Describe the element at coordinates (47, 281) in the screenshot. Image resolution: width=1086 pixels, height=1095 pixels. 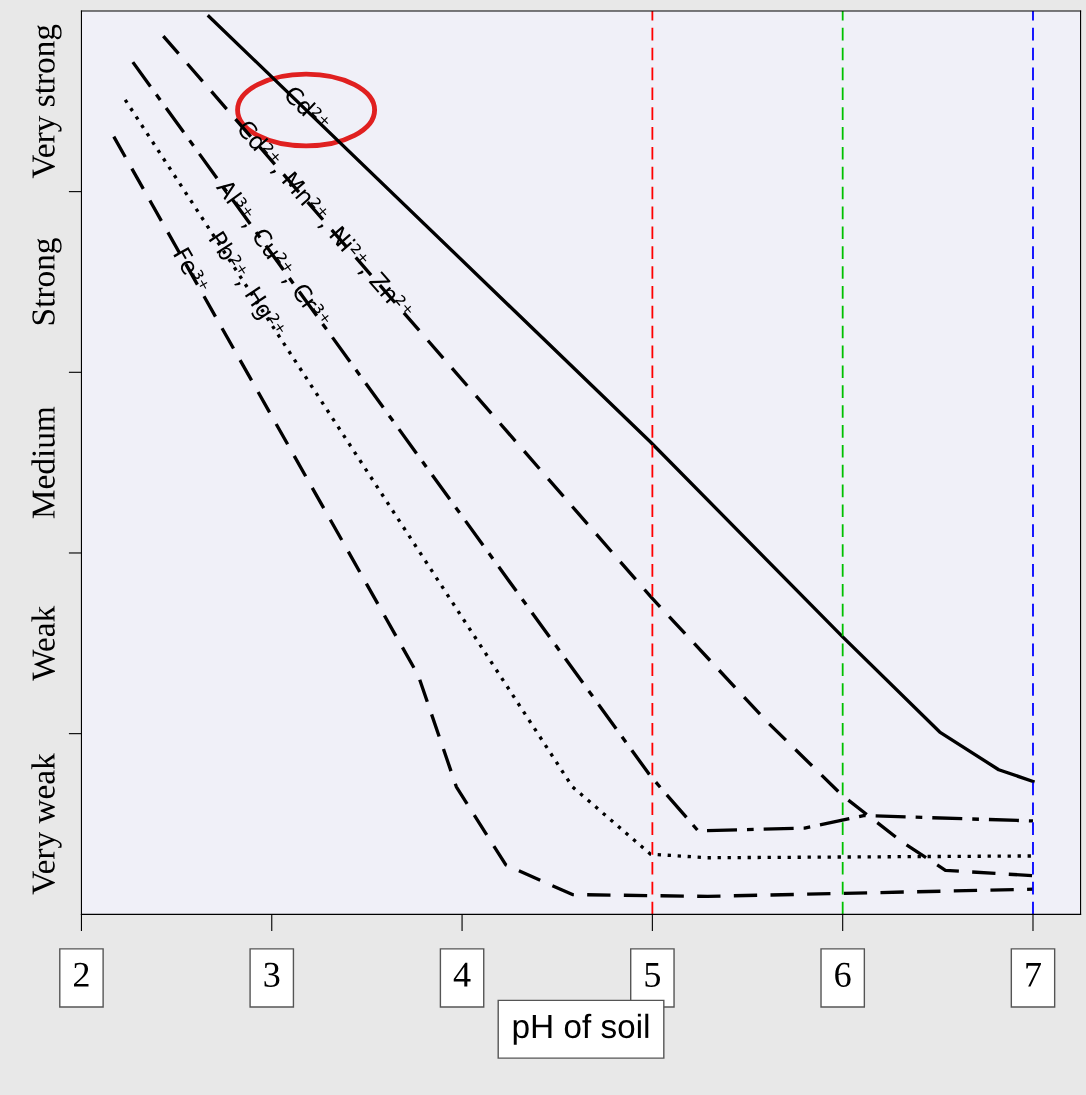
I see `text: Strong` at that location.